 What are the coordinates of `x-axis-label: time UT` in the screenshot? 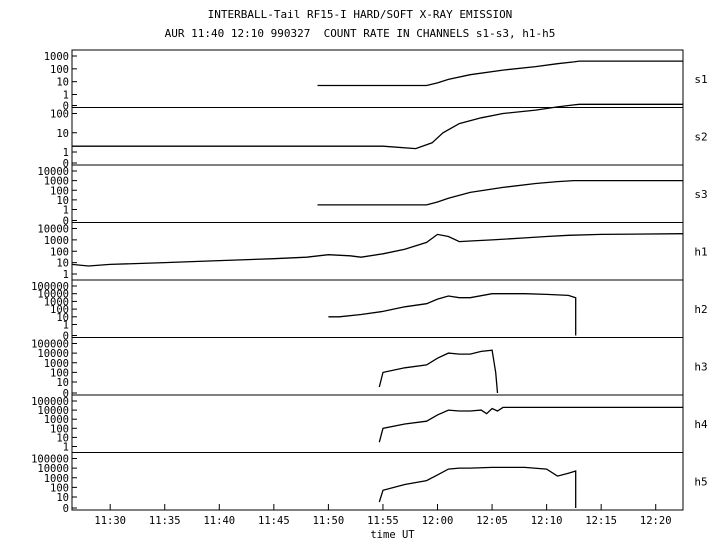 It's located at (392, 535).